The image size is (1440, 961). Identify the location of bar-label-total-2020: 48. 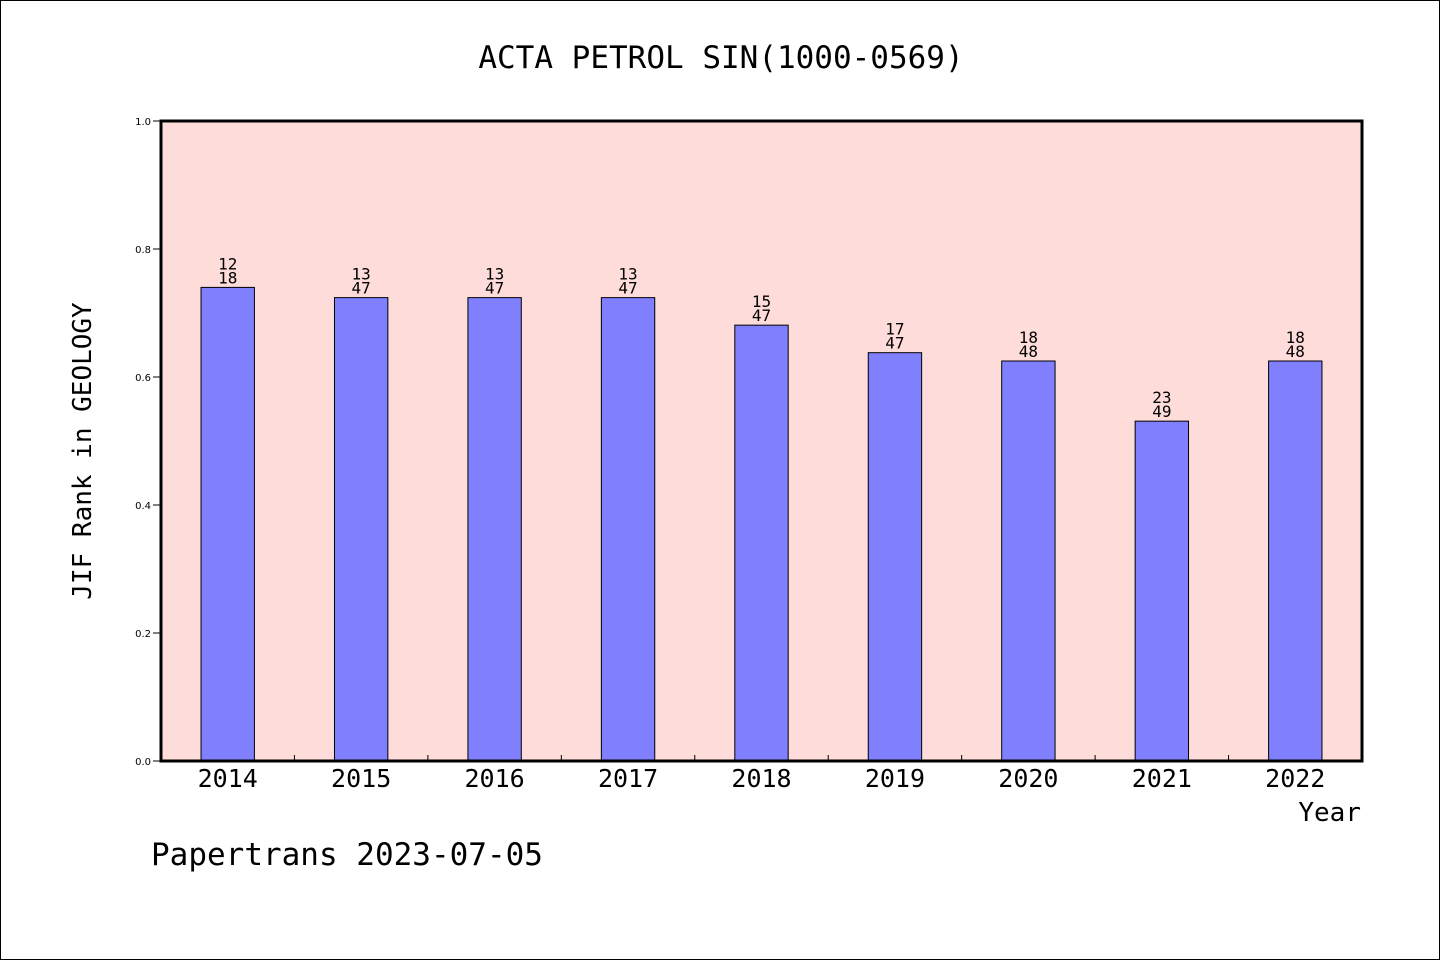
(1028, 351).